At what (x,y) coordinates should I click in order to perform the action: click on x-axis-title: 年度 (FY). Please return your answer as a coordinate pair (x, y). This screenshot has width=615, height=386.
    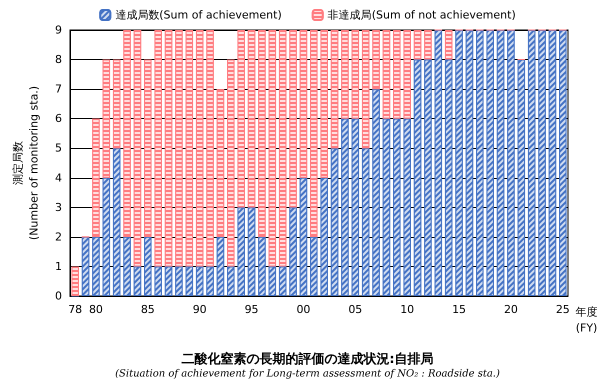
    Looking at the image, I should click on (587, 320).